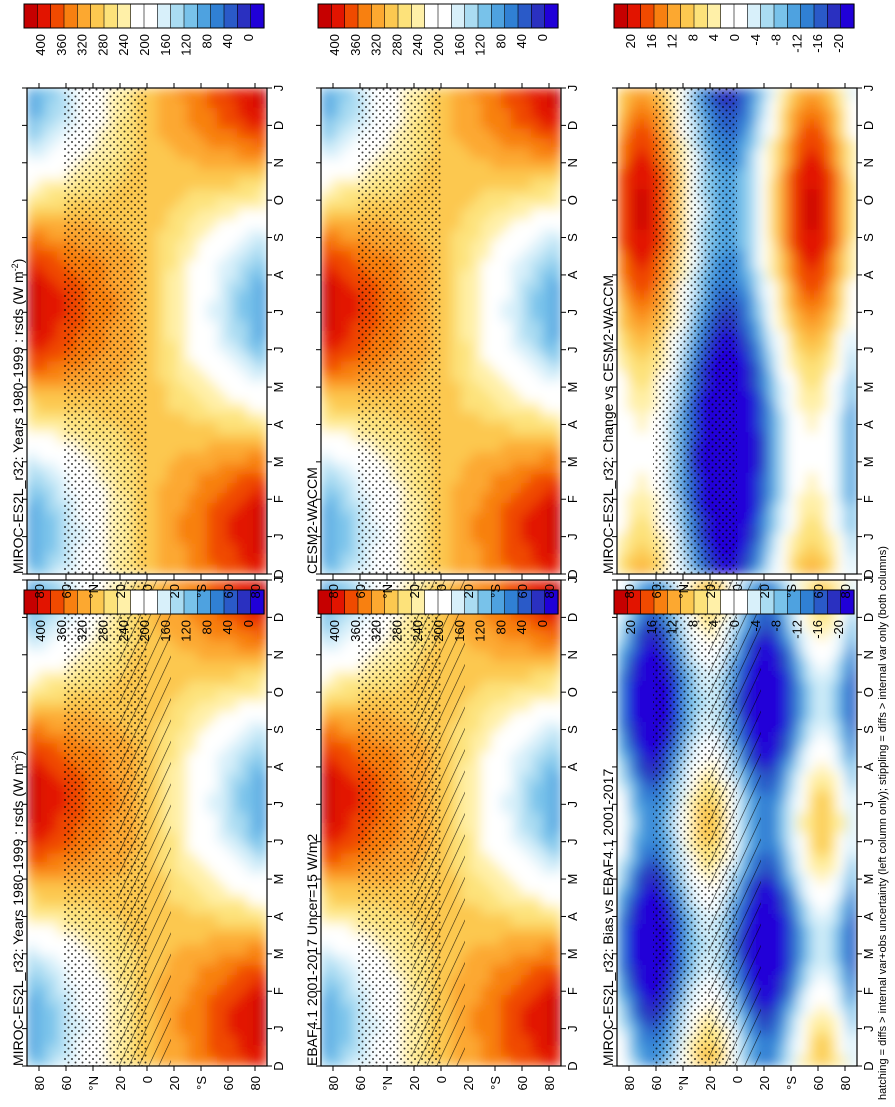 This screenshot has width=895, height=1107. I want to click on panel-title: EBAF4.1 2001-2017 Uncer=15 W/m2, so click(312, 949).